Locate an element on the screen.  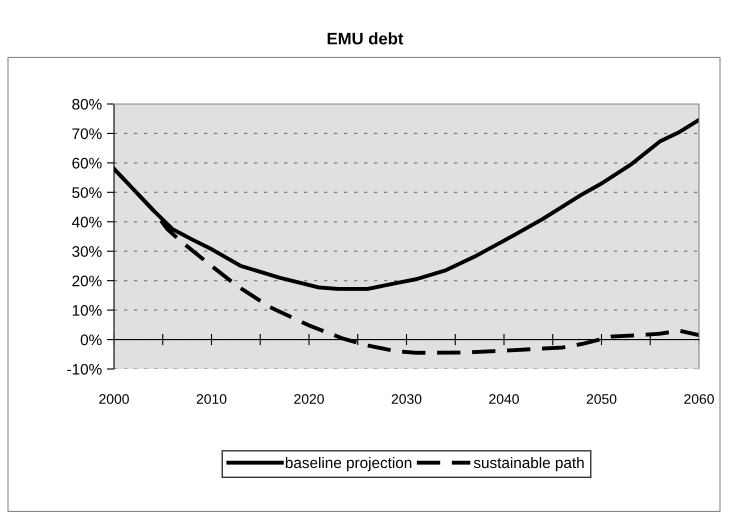
x-tick-label: 2000 is located at coordinates (114, 399).